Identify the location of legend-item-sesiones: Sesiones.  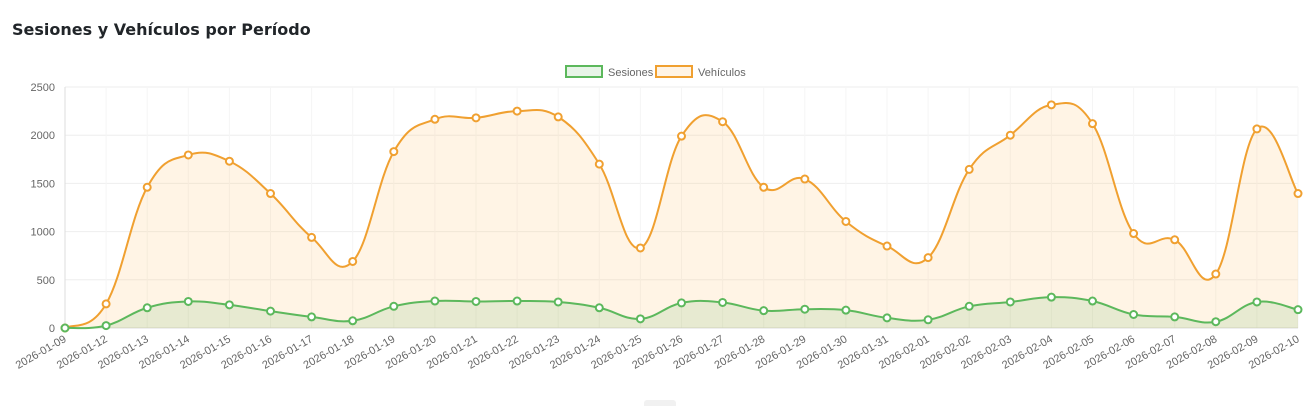
(609, 72).